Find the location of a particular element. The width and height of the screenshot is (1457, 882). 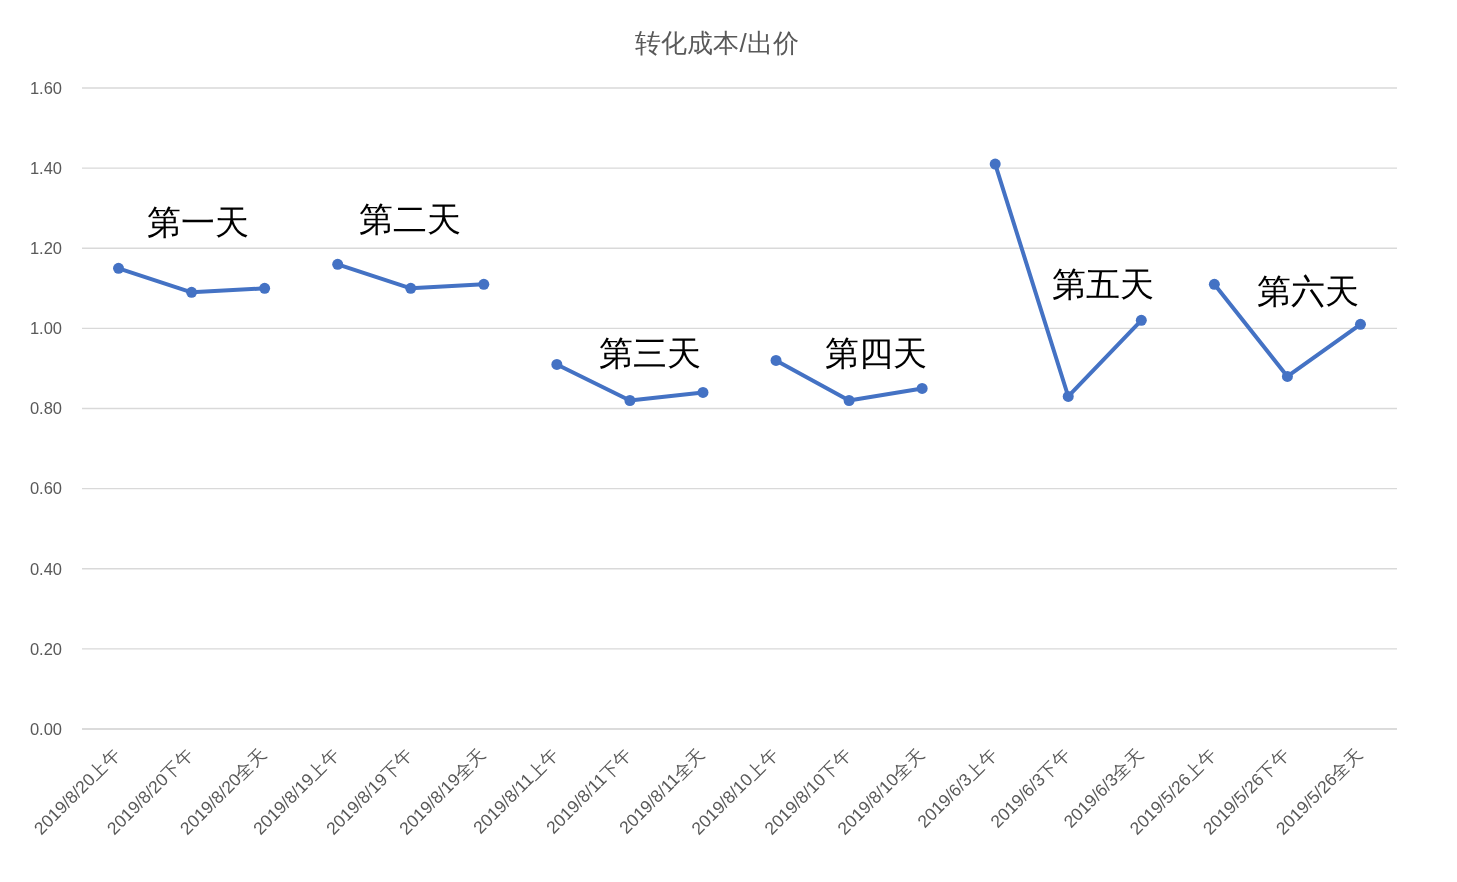

y-tick-label: 1.00 is located at coordinates (45, 328).